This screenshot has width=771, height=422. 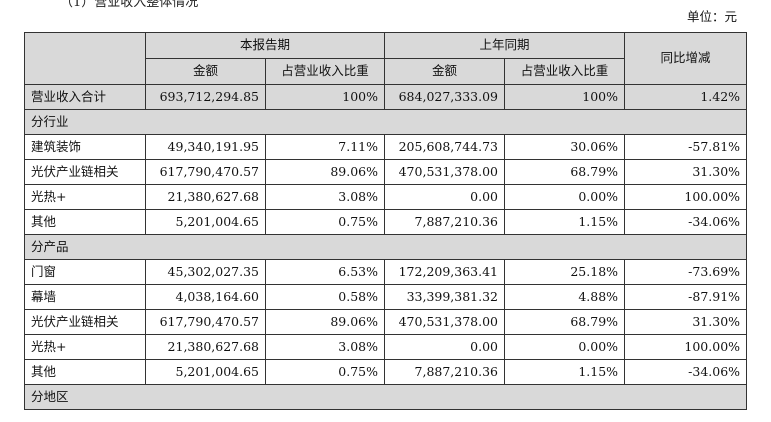 I want to click on row-label: 门窗, so click(x=85, y=272).